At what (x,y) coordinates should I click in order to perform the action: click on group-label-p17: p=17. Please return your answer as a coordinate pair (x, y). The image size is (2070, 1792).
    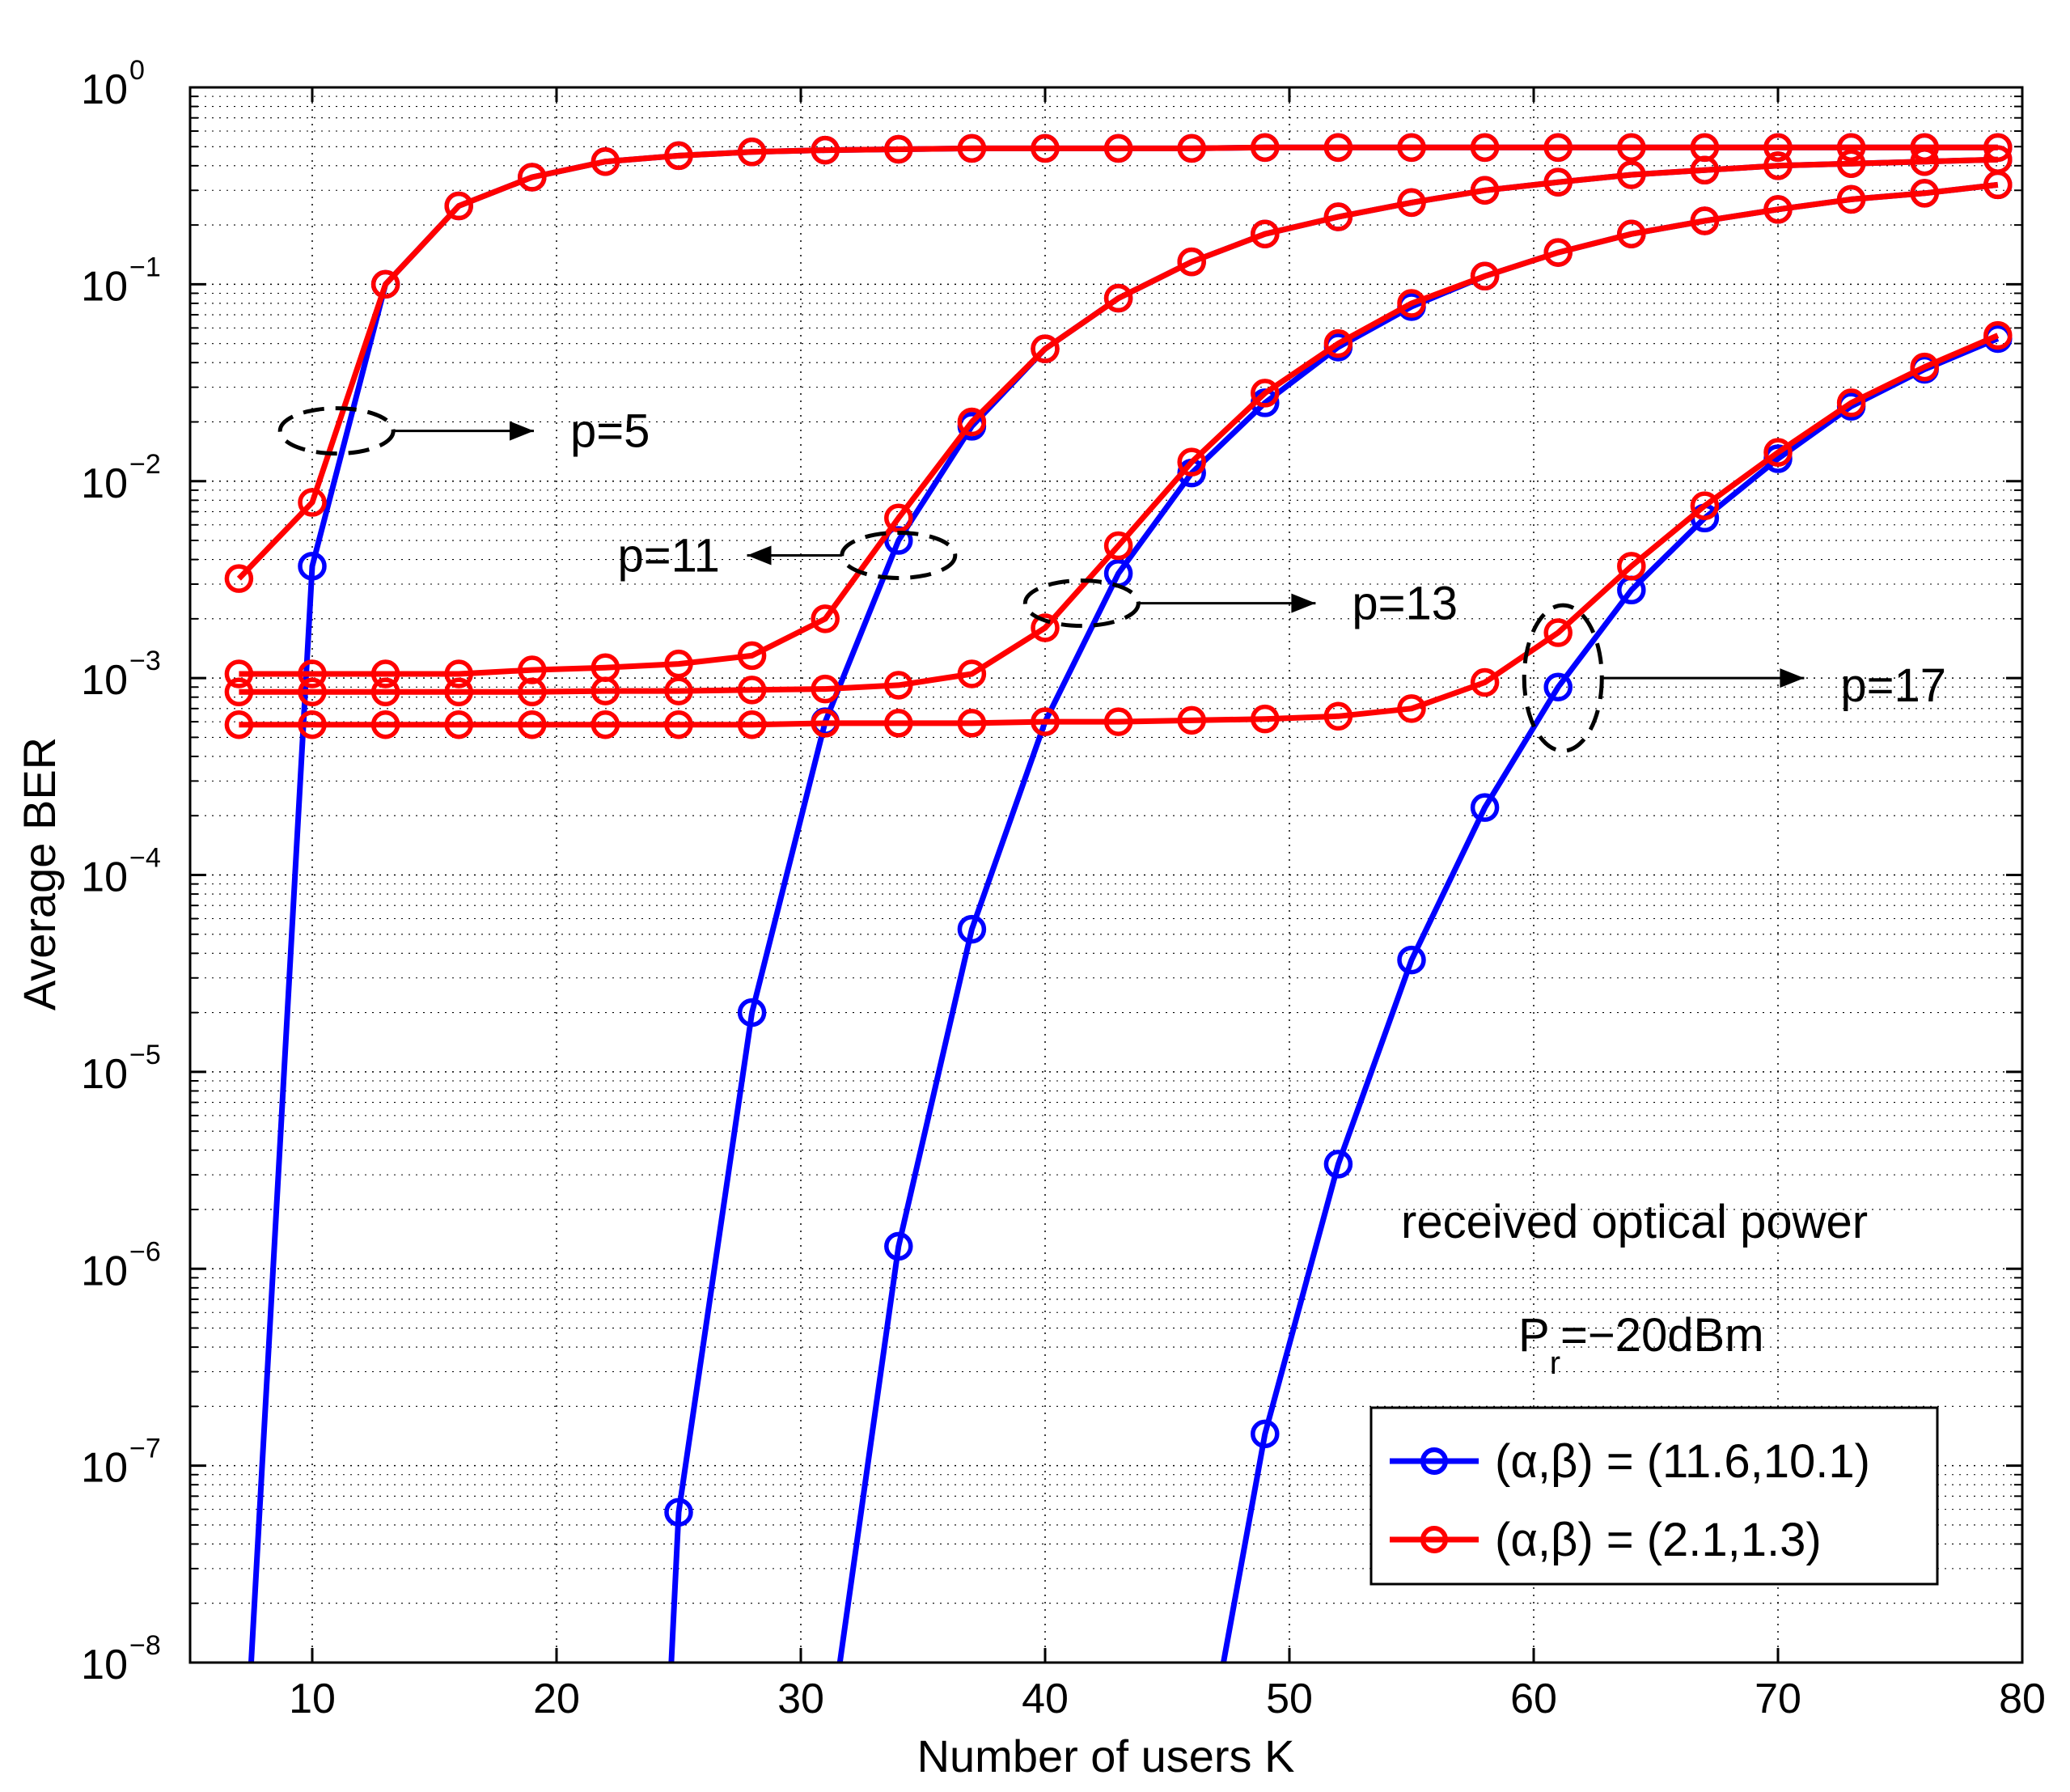
    Looking at the image, I should click on (1893, 686).